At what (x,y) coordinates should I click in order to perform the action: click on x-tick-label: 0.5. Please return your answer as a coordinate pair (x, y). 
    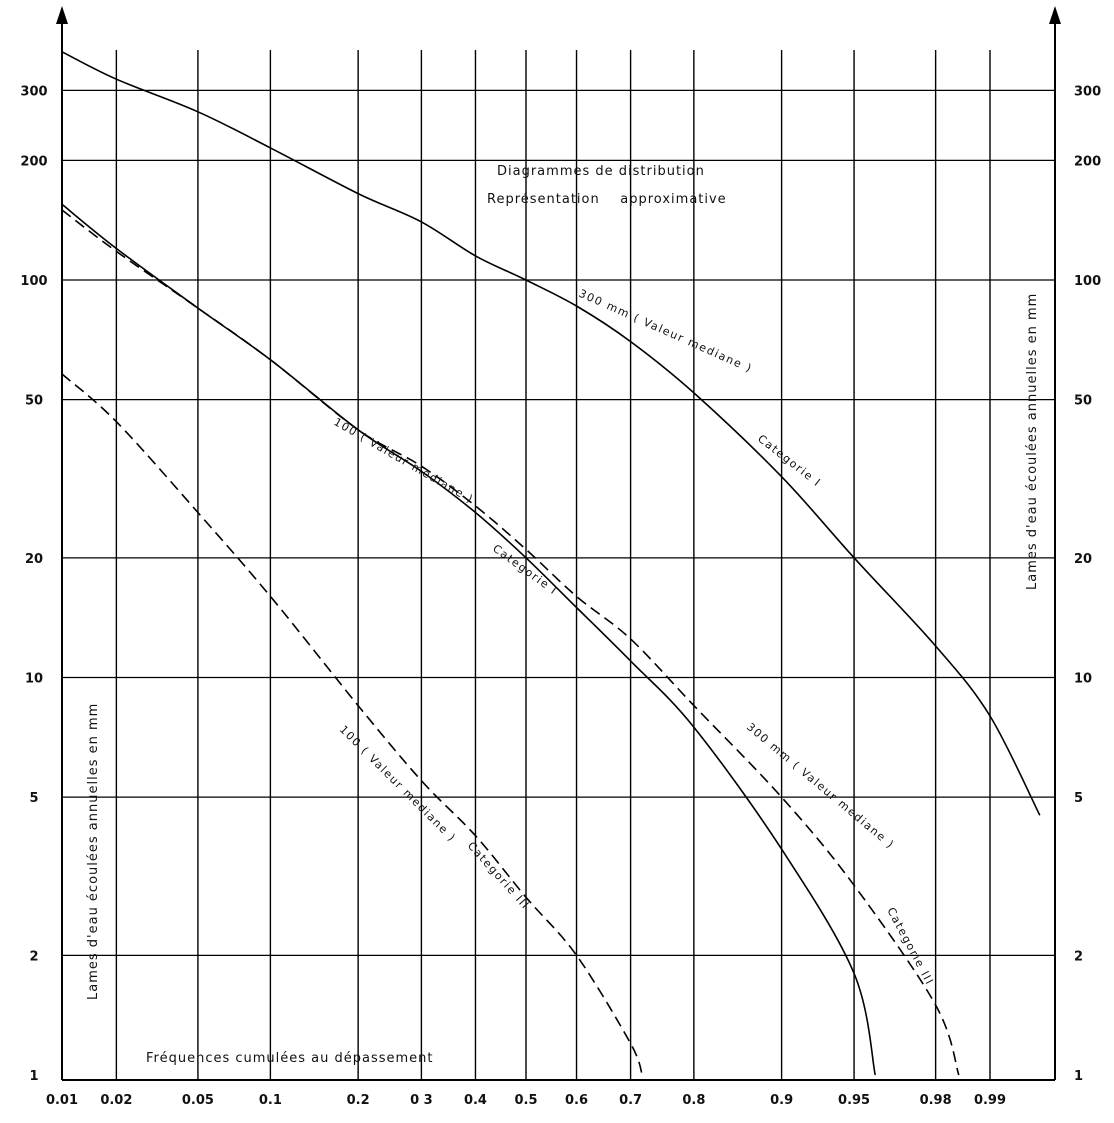
    Looking at the image, I should click on (525, 1100).